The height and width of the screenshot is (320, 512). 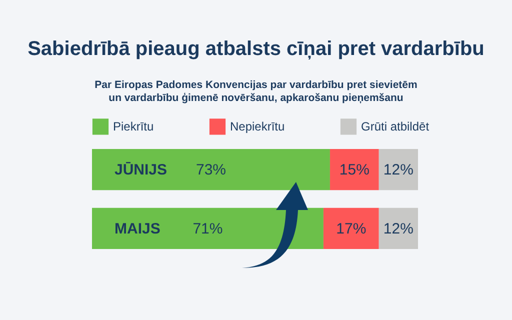 I want to click on data-label: 15%, so click(x=354, y=170).